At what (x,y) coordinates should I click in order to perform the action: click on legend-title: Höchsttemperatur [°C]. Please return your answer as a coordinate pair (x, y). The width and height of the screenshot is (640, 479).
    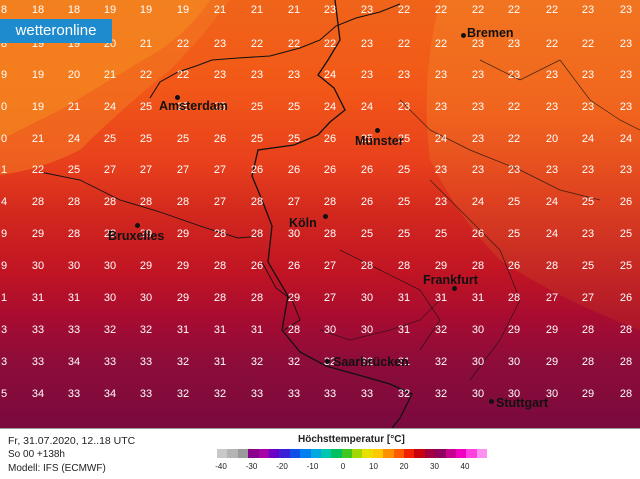
    Looking at the image, I should click on (351, 439).